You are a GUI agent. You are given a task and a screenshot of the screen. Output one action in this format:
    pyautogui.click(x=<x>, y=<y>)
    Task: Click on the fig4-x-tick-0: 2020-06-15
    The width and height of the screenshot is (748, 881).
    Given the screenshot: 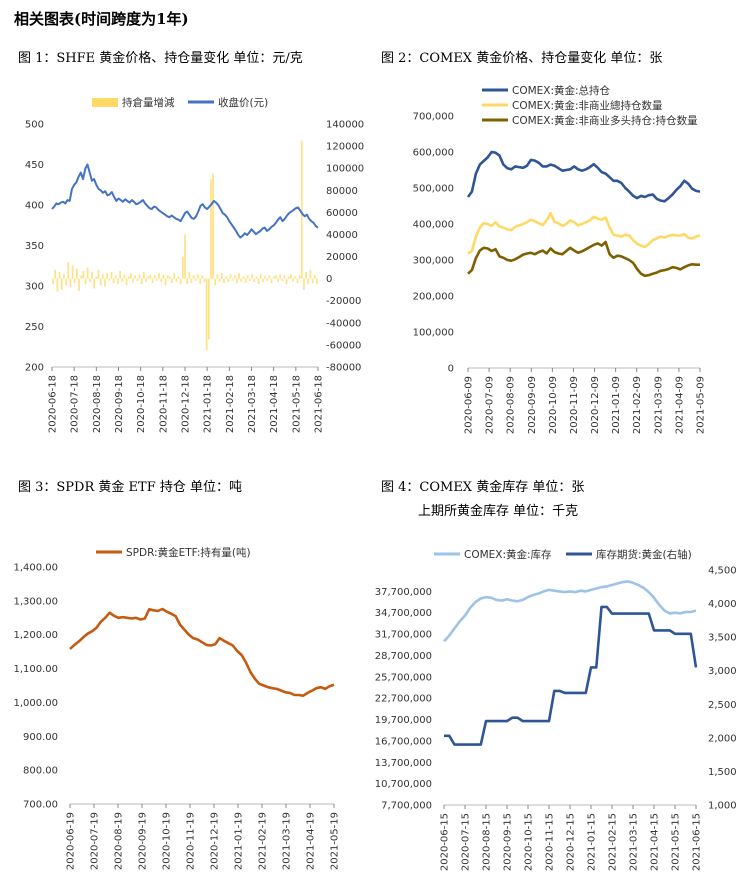 What is the action you would take?
    pyautogui.click(x=445, y=842)
    